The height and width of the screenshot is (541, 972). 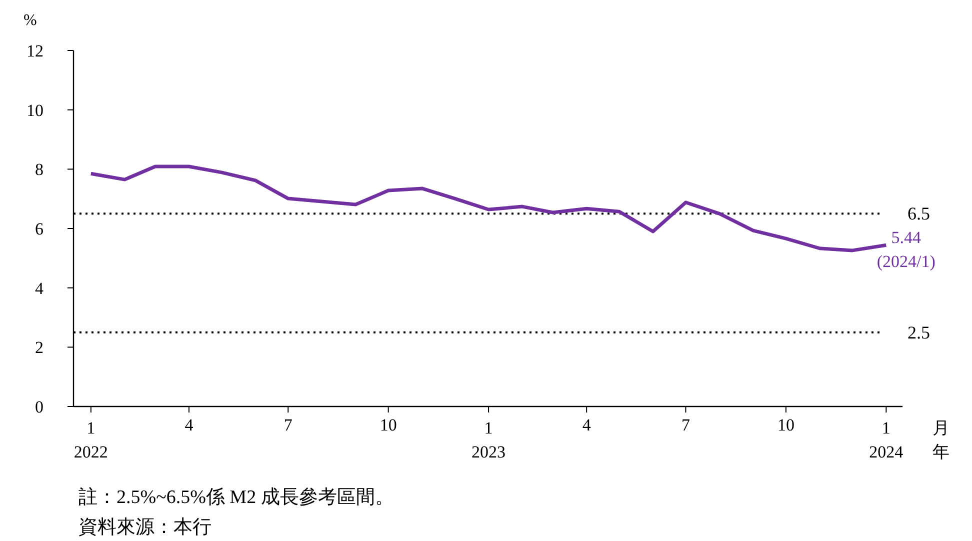 What do you see at coordinates (35, 51) in the screenshot?
I see `y-tick-label: 12` at bounding box center [35, 51].